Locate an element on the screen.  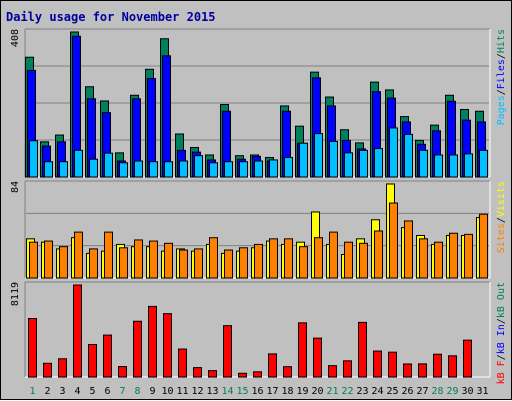
x-tick-label: 4 is located at coordinates (77, 391).